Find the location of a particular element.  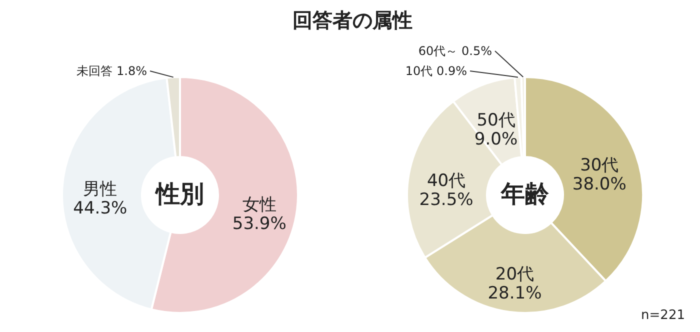

text: 年齢 is located at coordinates (525, 194).